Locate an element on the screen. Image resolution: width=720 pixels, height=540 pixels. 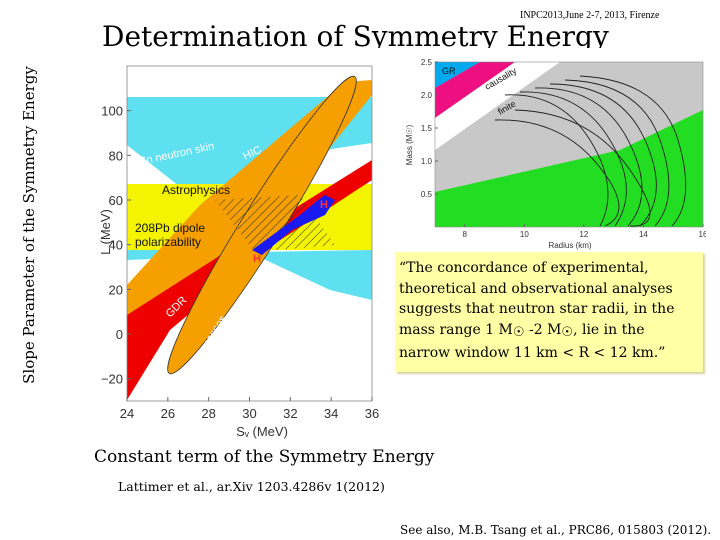
overlap-region is located at coordinates (293, 225).